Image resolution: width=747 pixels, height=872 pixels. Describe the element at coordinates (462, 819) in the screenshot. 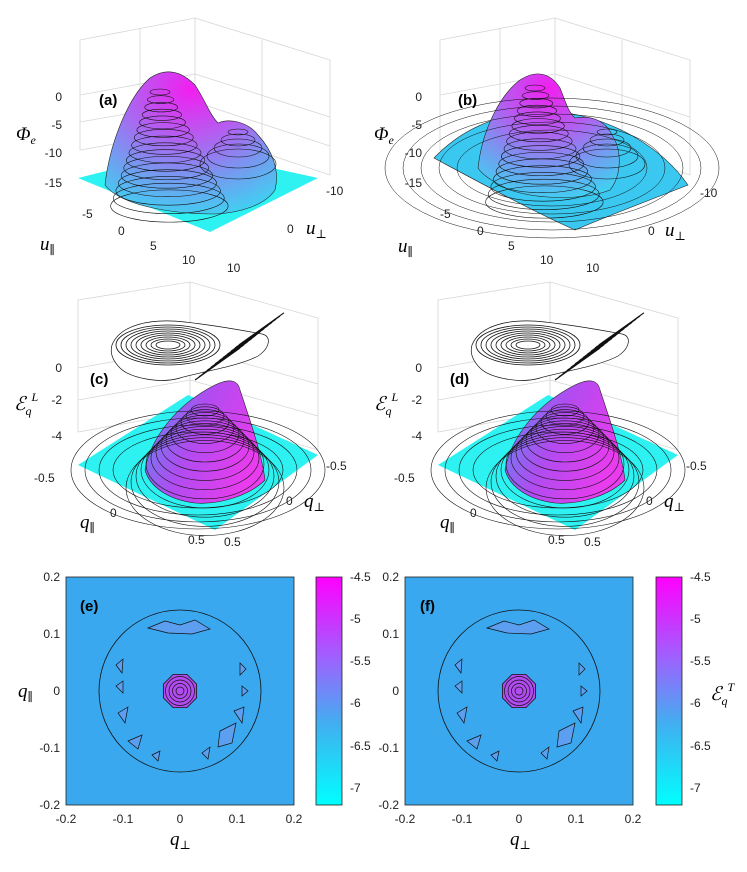

I see `panel-f-x-tick: -0.1` at that location.